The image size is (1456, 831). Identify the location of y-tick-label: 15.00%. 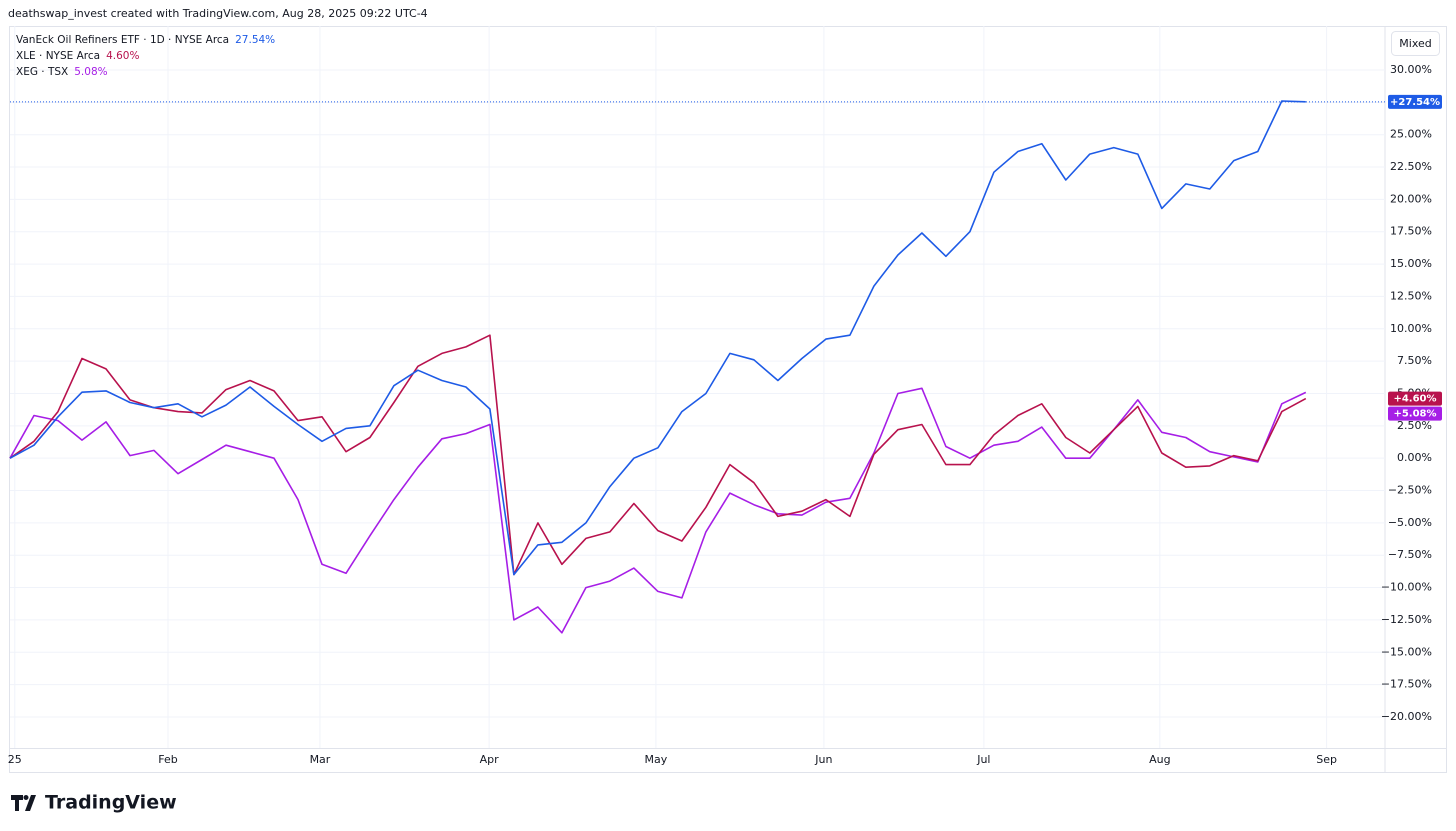
(1411, 263).